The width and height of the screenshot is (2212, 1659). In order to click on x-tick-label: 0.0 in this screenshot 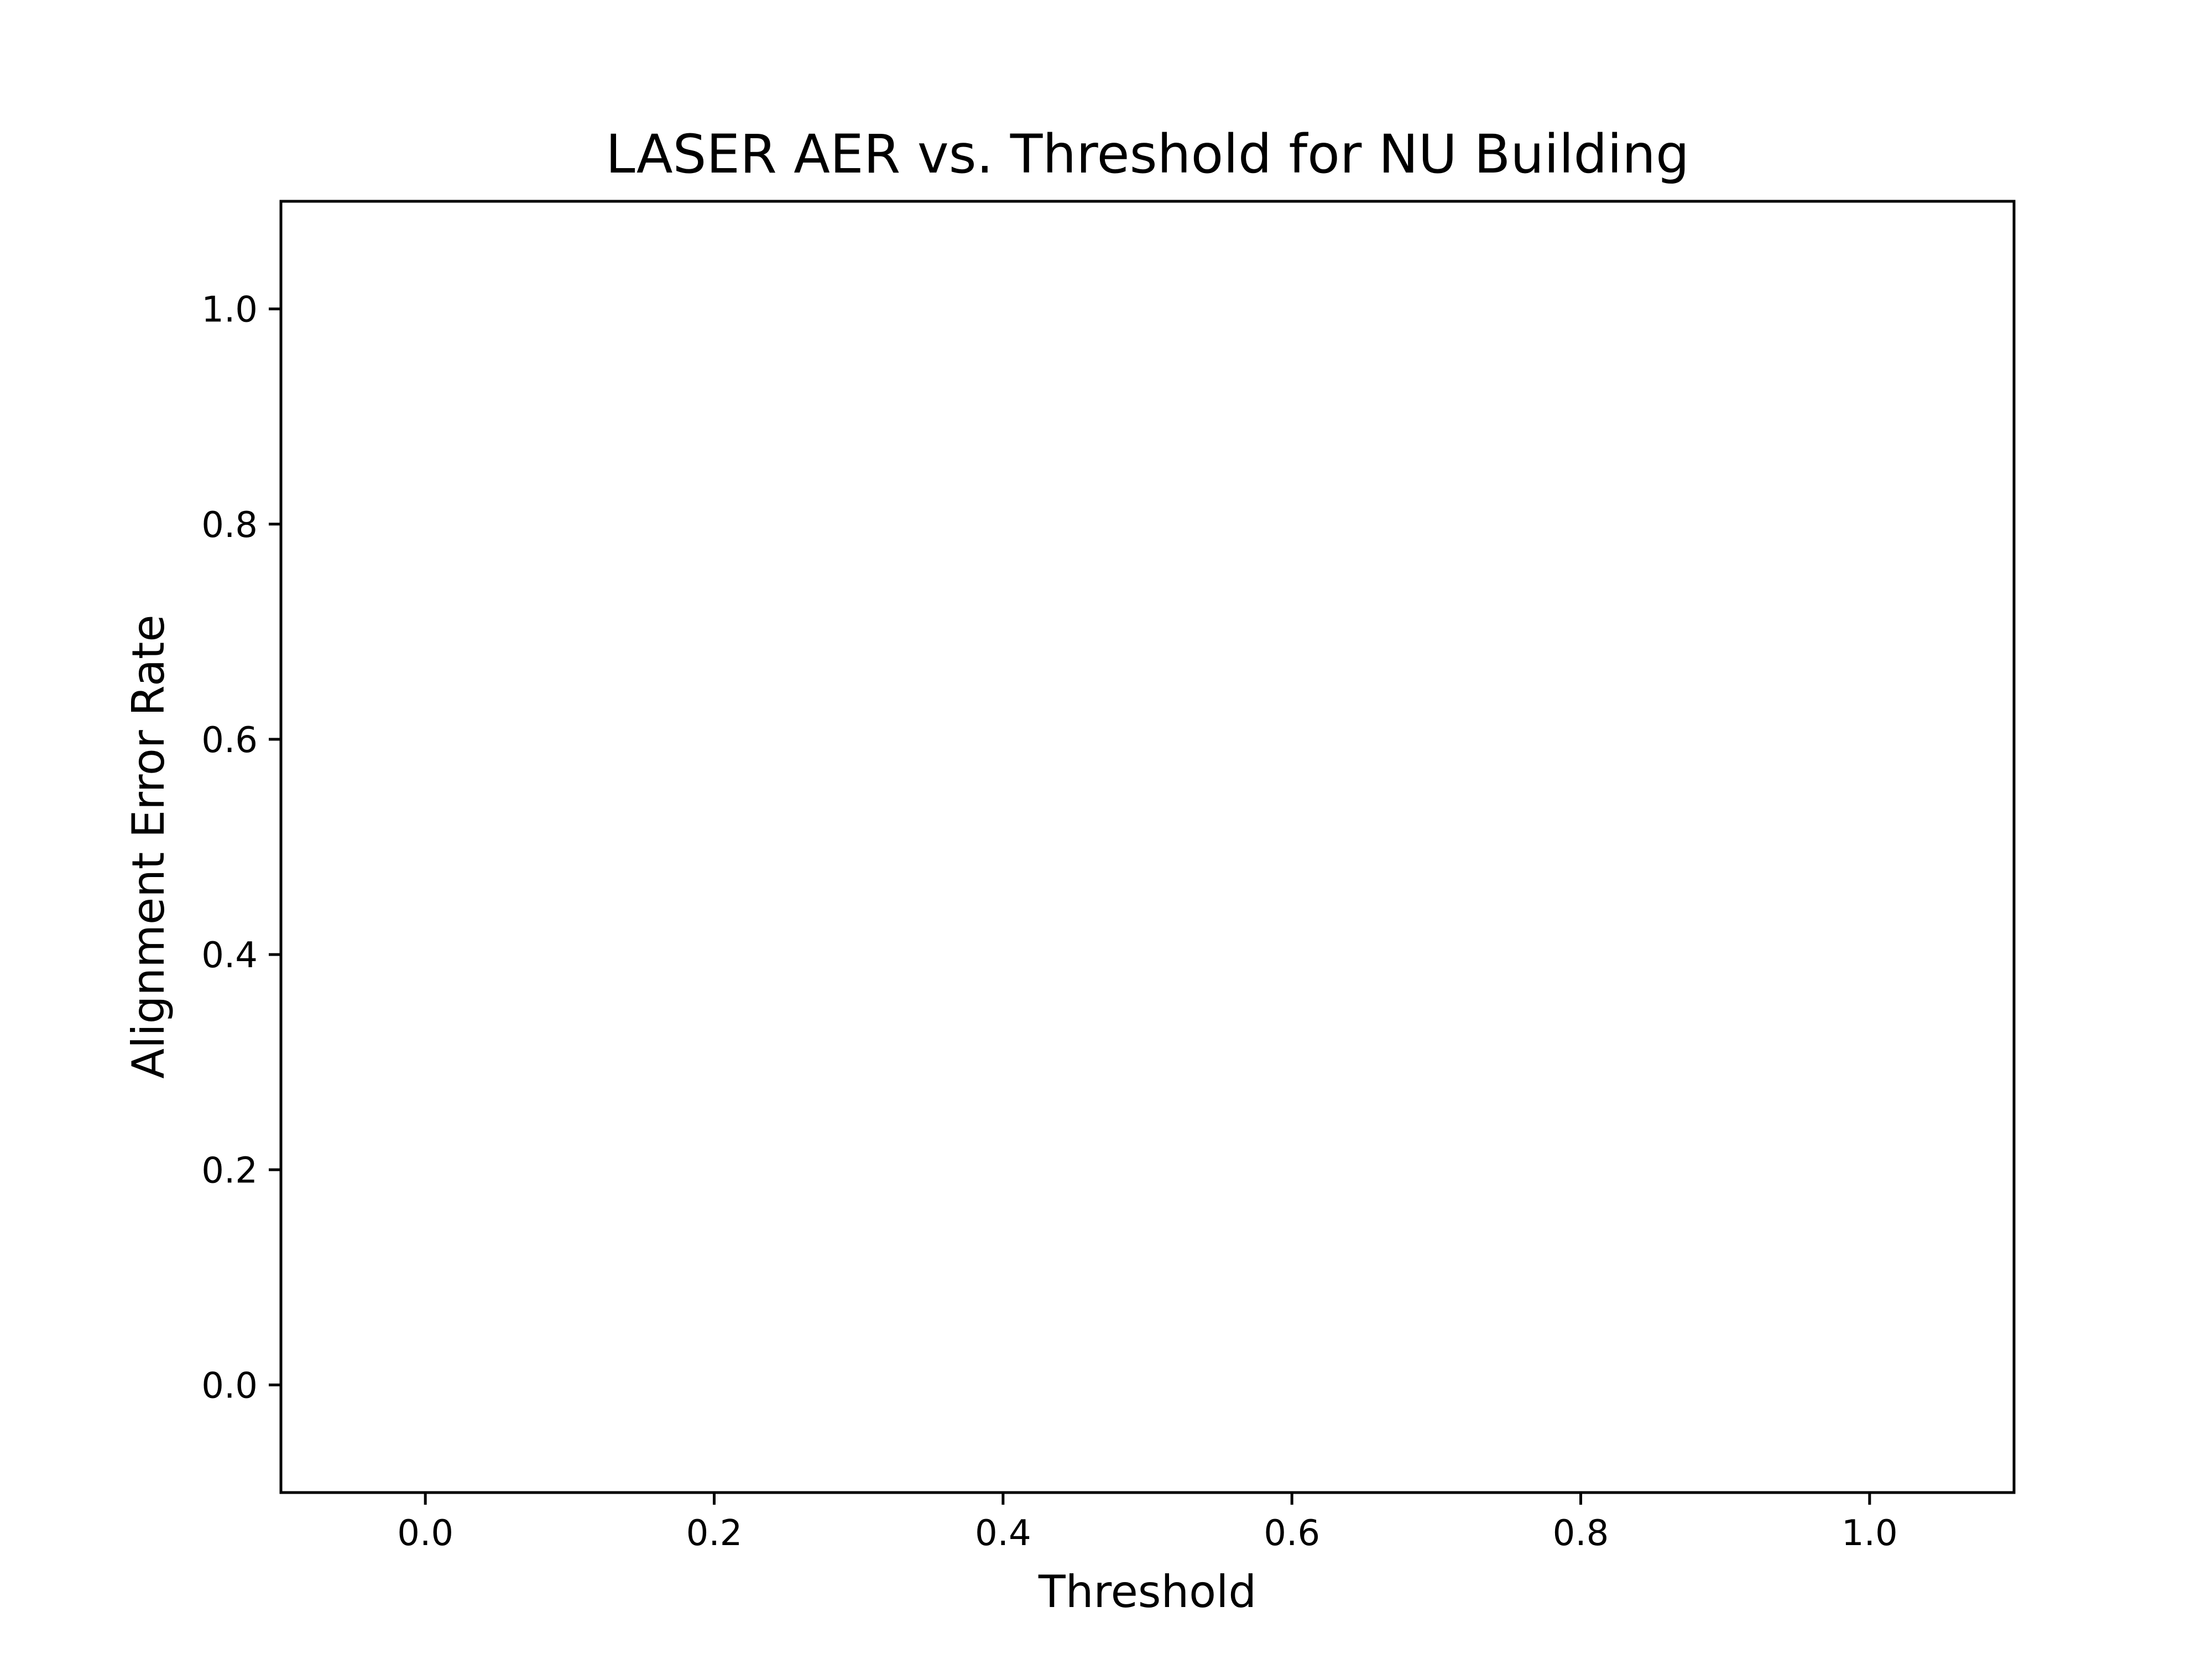, I will do `click(425, 1533)`.